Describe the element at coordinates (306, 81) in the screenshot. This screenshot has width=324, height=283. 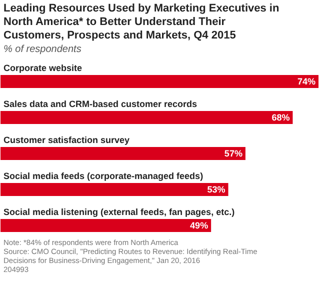
I see `data-label: 74%` at that location.